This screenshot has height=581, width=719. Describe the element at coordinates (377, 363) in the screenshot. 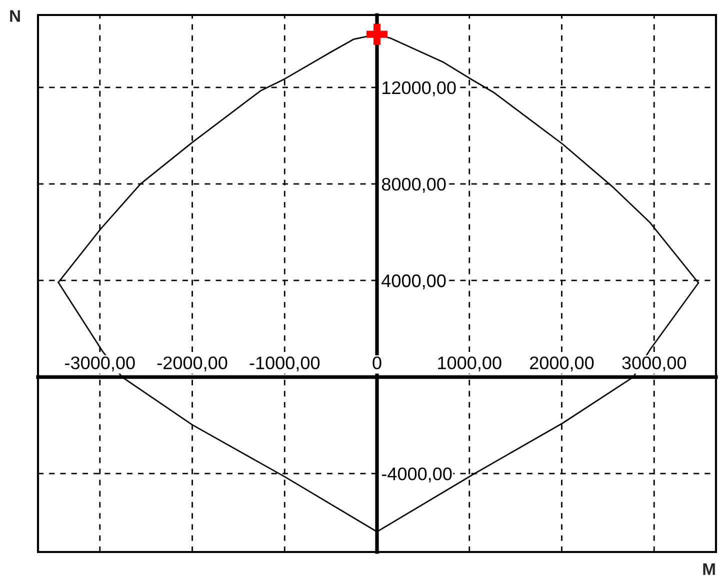

I see `x-tick-label: 0` at that location.